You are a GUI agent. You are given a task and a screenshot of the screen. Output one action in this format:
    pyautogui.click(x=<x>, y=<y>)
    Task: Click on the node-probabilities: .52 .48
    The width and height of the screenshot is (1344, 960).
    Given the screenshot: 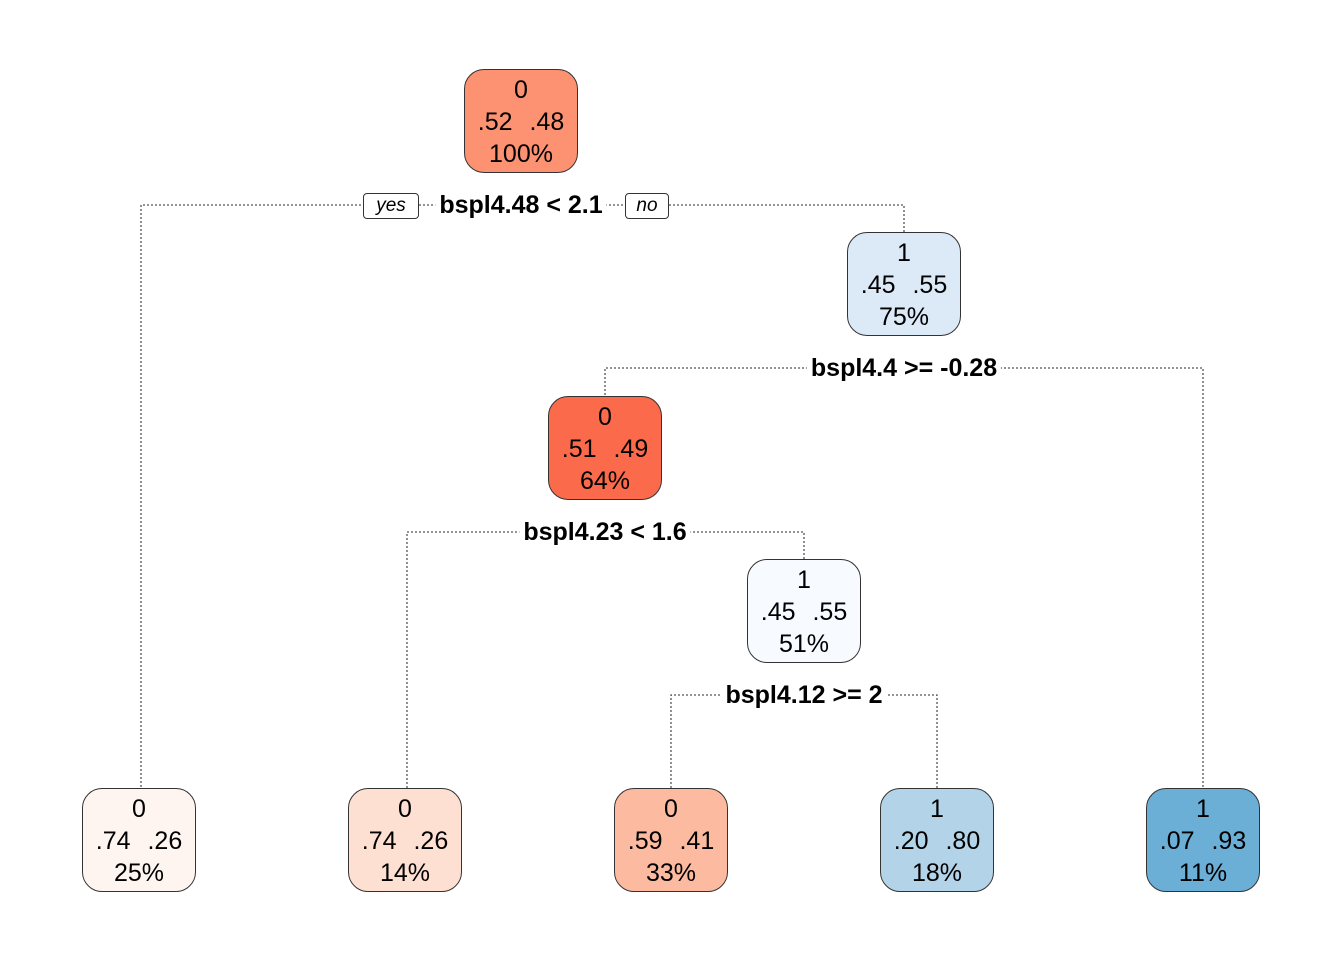 What is the action you would take?
    pyautogui.click(x=521, y=122)
    